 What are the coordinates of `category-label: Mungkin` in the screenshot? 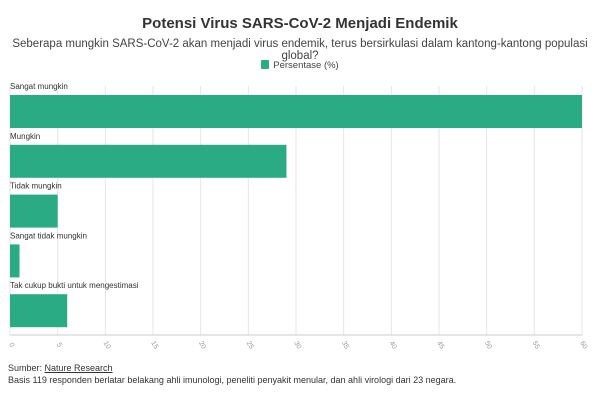 It's located at (25, 136).